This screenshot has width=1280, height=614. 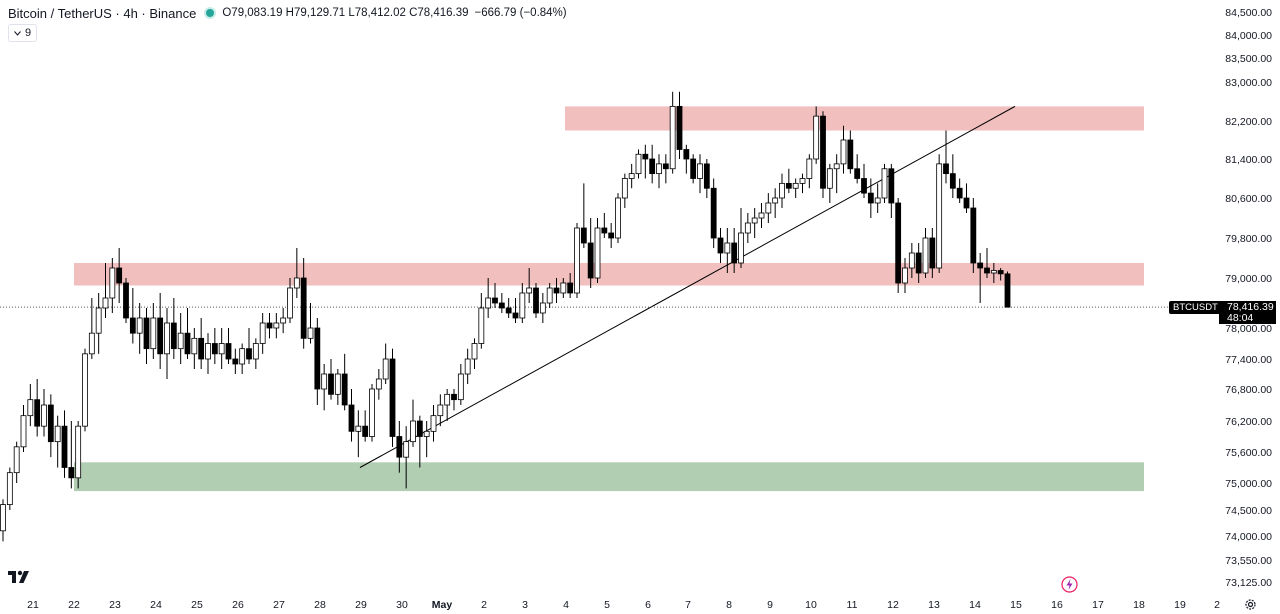 I want to click on time-tick-label: 15, so click(x=1016, y=605).